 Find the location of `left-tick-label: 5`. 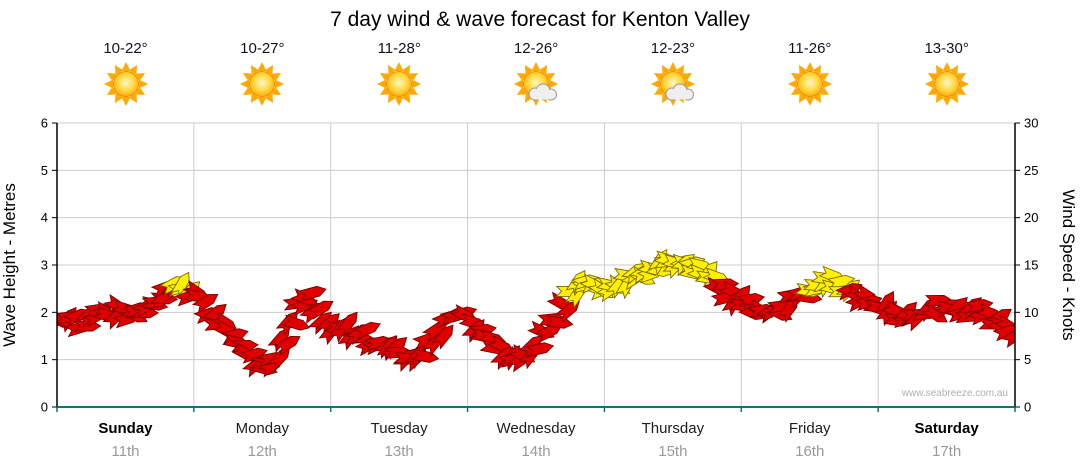

left-tick-label: 5 is located at coordinates (44, 170).